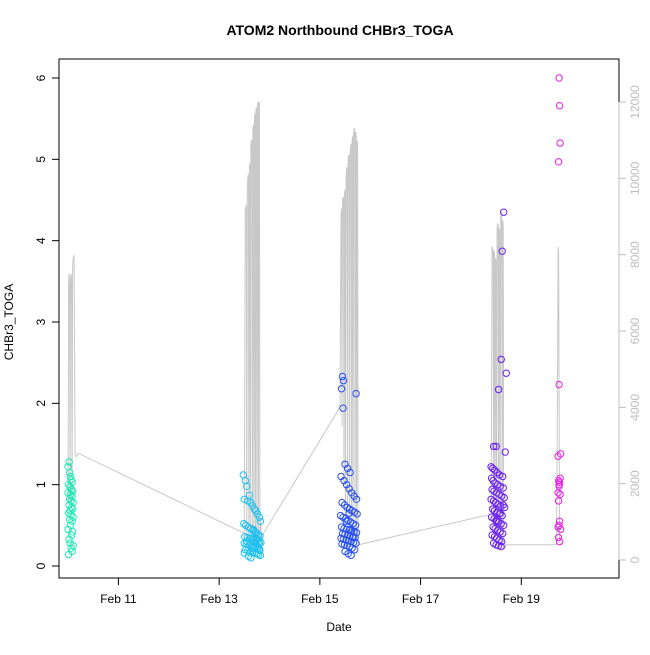 This screenshot has height=655, width=650. I want to click on x-tick-label: Feb 13, so click(219, 599).